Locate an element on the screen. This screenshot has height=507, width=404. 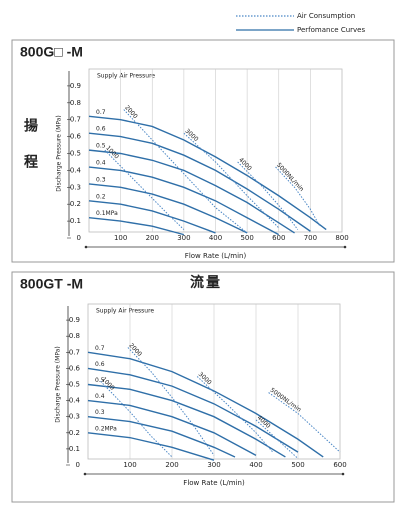
chart-title: 800GT -M is located at coordinates (51, 284).